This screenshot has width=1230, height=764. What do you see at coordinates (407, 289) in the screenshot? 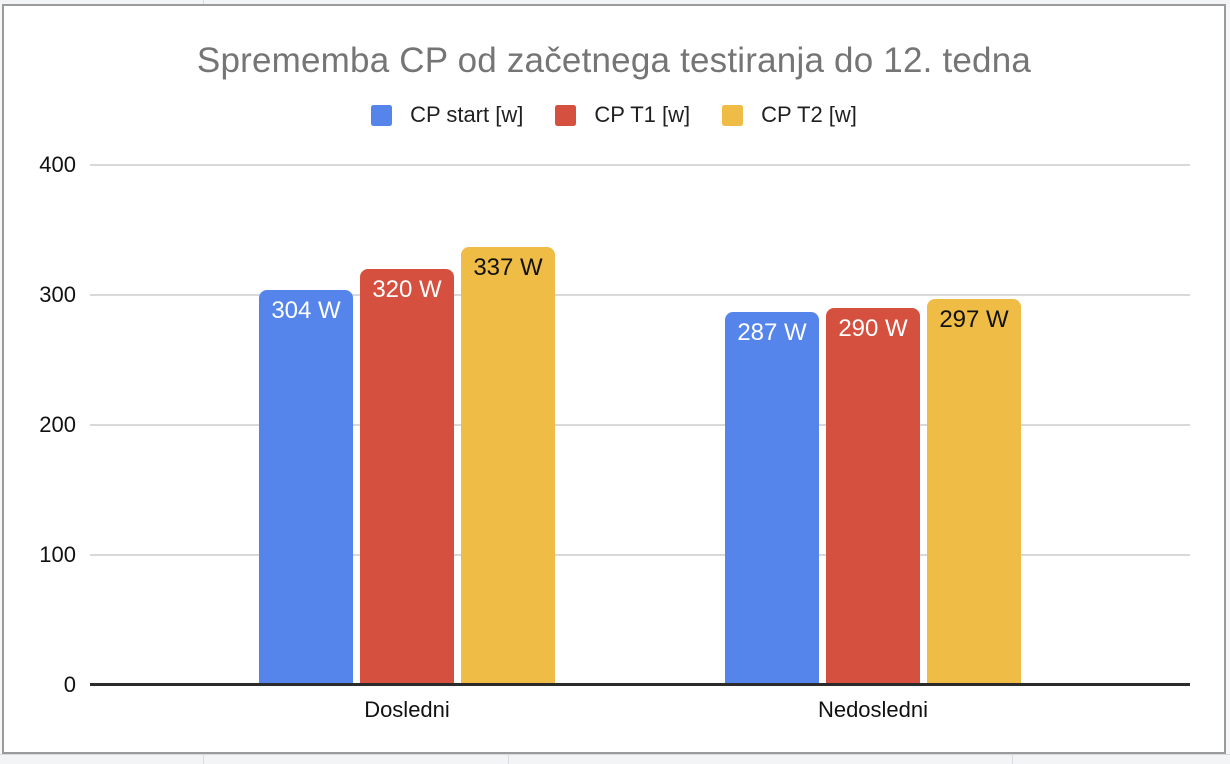
I see `bar-value-label: 320 W` at bounding box center [407, 289].